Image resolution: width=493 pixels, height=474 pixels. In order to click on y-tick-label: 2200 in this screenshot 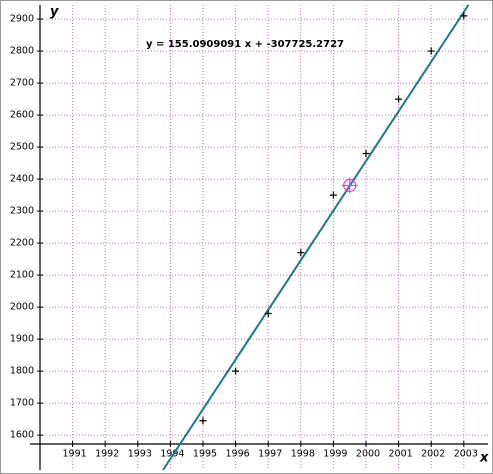, I will do `click(22, 243)`.